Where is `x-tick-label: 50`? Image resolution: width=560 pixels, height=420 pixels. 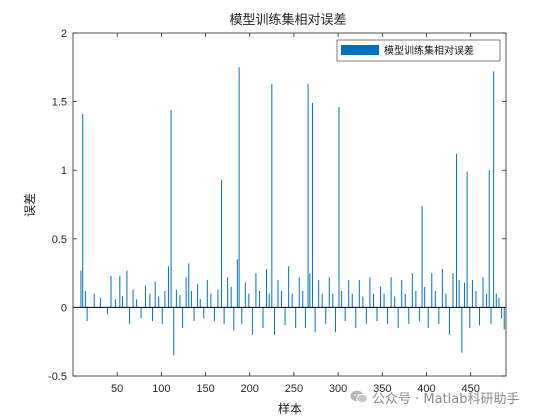
x-tick-label: 50 is located at coordinates (117, 389).